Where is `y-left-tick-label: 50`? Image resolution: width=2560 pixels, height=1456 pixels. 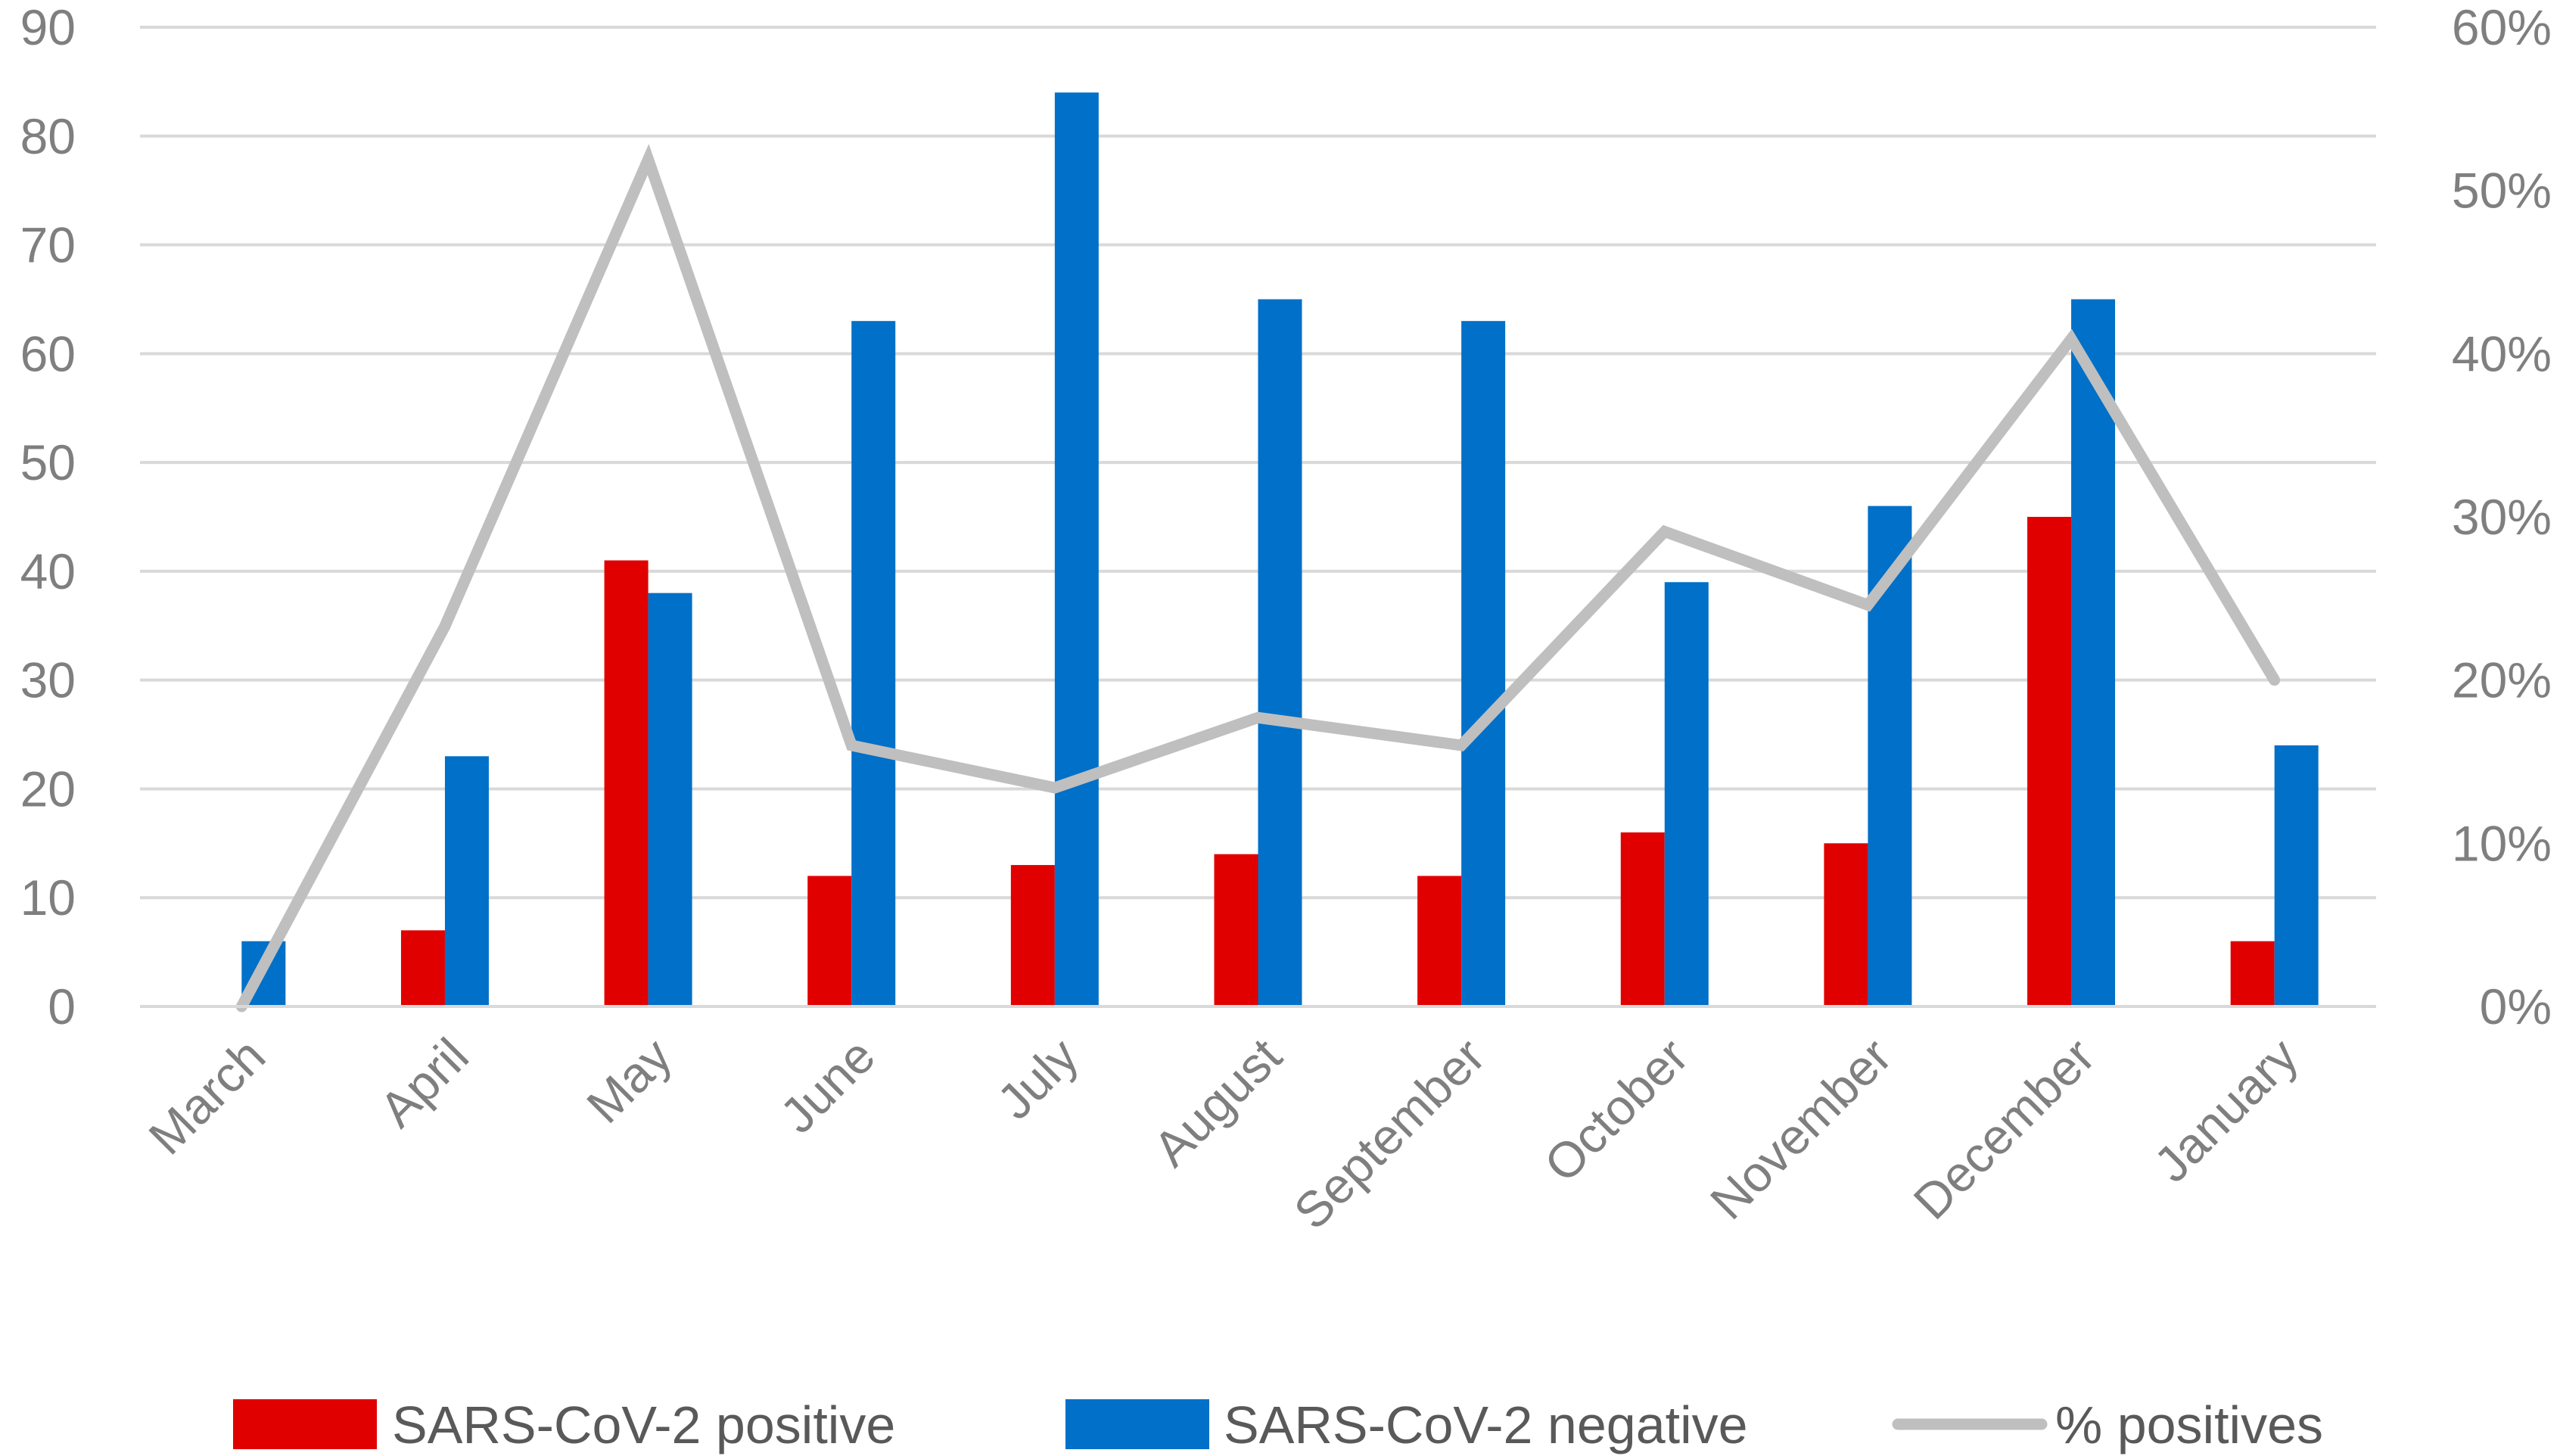
y-left-tick-label: 50 is located at coordinates (48, 462).